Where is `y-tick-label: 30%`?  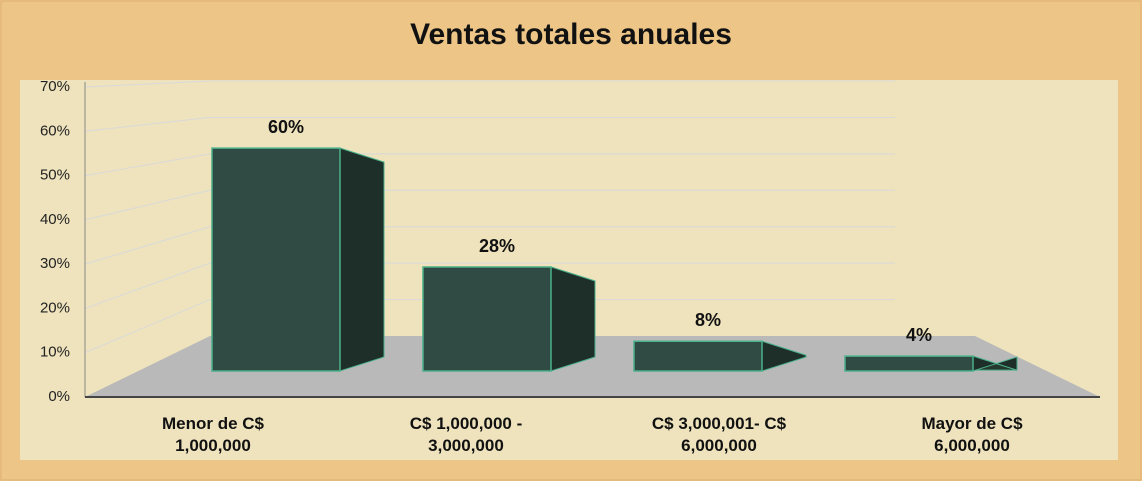
y-tick-label: 30% is located at coordinates (55, 263).